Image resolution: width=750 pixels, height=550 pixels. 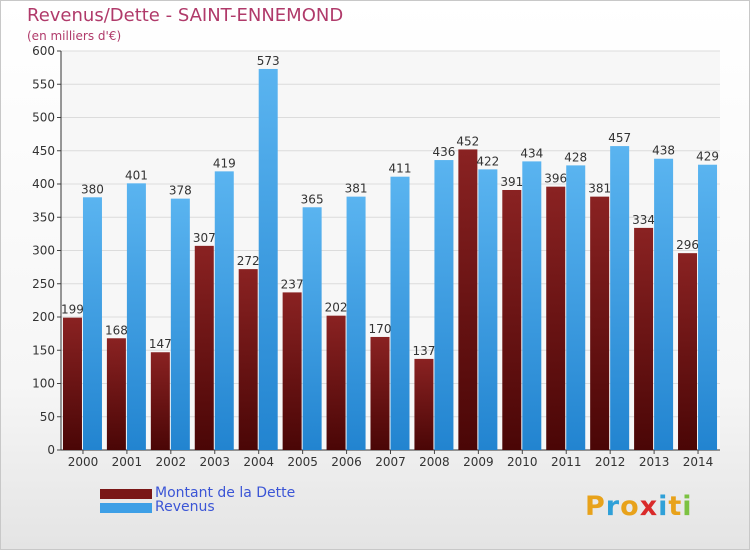 I want to click on legend-label-revenus: Revenus, so click(x=185, y=507).